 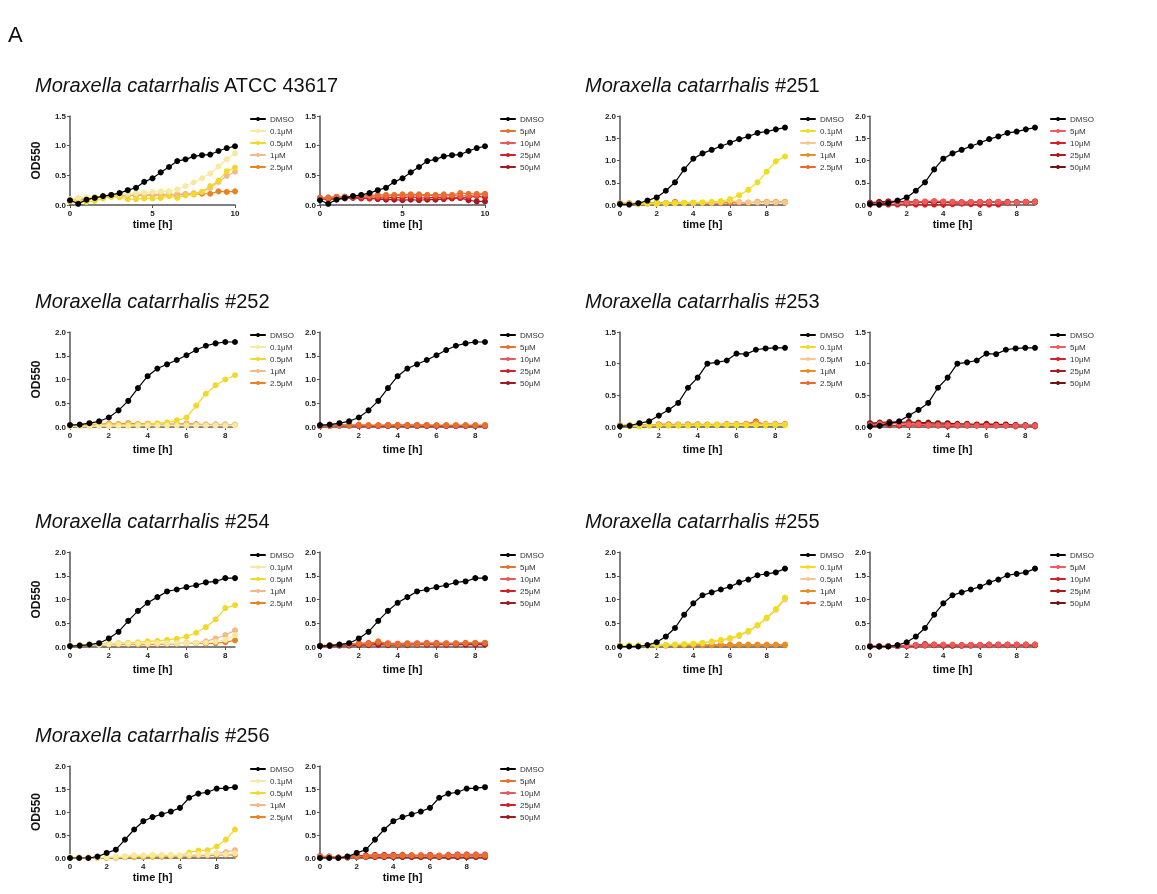 What do you see at coordinates (36, 599) in the screenshot?
I see `y-axis-title: OD550` at bounding box center [36, 599].